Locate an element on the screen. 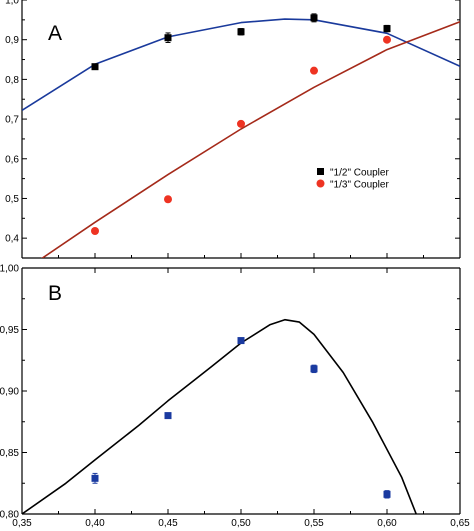 The width and height of the screenshot is (474, 531). y-tick-label: 0,90 is located at coordinates (9, 392).